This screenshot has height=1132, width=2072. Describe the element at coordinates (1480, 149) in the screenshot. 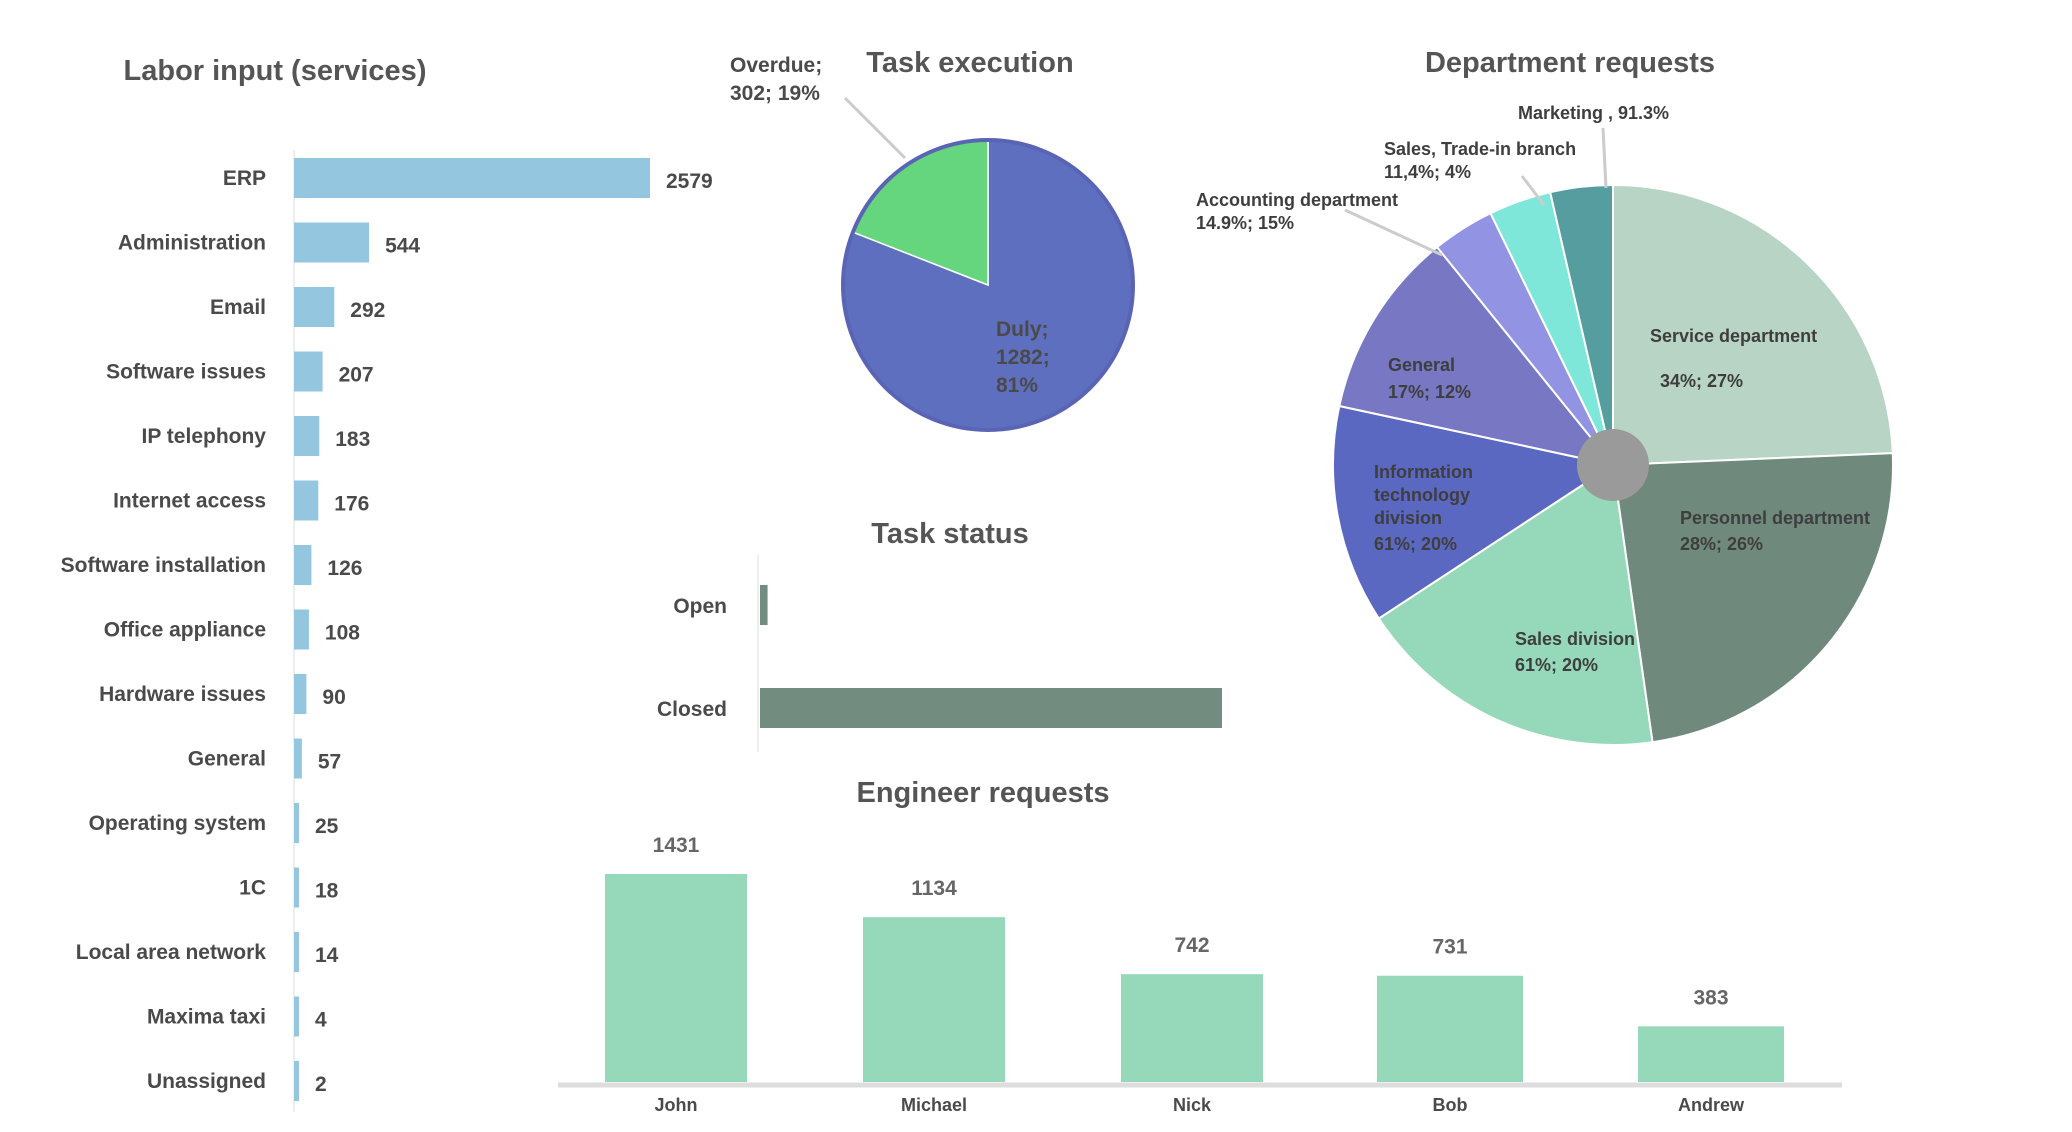

I see `dept-label-sales-trade-in-branch: Sales, Trade-in branch` at that location.